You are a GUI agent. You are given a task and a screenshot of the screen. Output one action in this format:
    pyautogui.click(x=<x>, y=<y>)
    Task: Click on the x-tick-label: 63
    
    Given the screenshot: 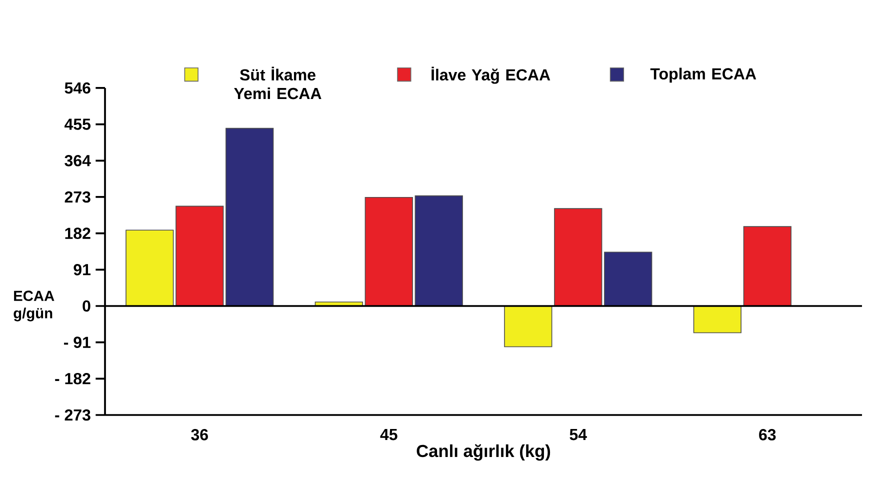 What is the action you would take?
    pyautogui.click(x=767, y=434)
    